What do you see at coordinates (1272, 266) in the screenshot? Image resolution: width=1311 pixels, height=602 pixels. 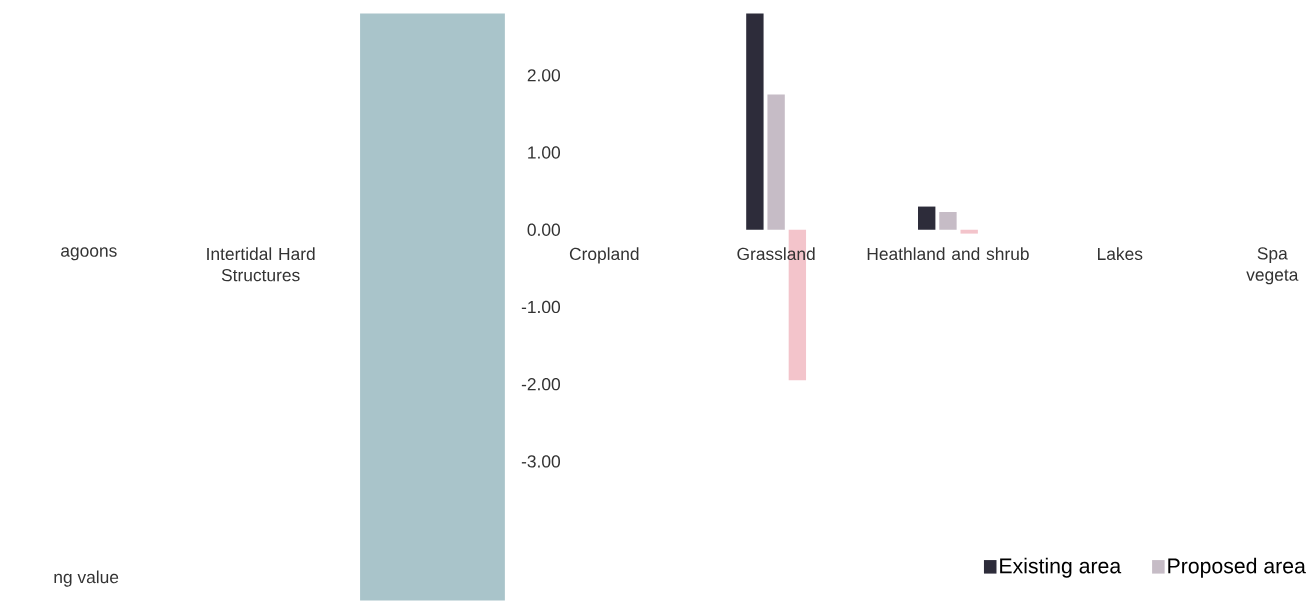 I see `x-tick-label: Spa vegeta` at bounding box center [1272, 266].